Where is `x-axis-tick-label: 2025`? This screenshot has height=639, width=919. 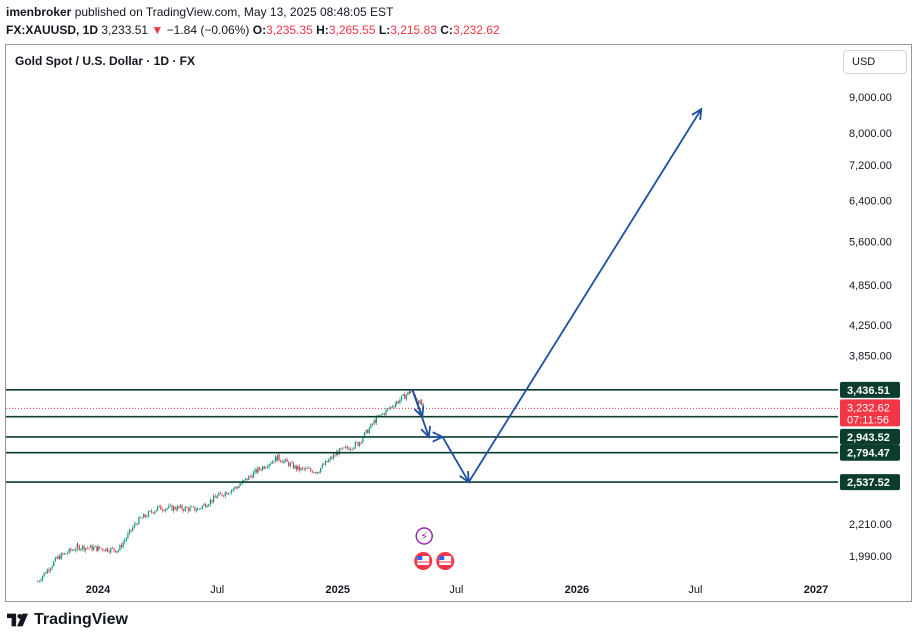
x-axis-tick-label: 2025 is located at coordinates (338, 590).